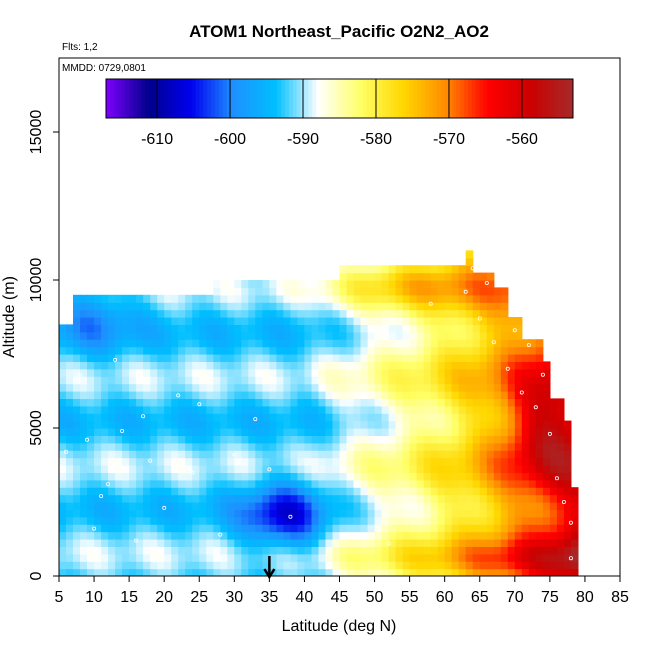 This screenshot has width=650, height=650. I want to click on colorbar-tick-label: -560, so click(522, 139).